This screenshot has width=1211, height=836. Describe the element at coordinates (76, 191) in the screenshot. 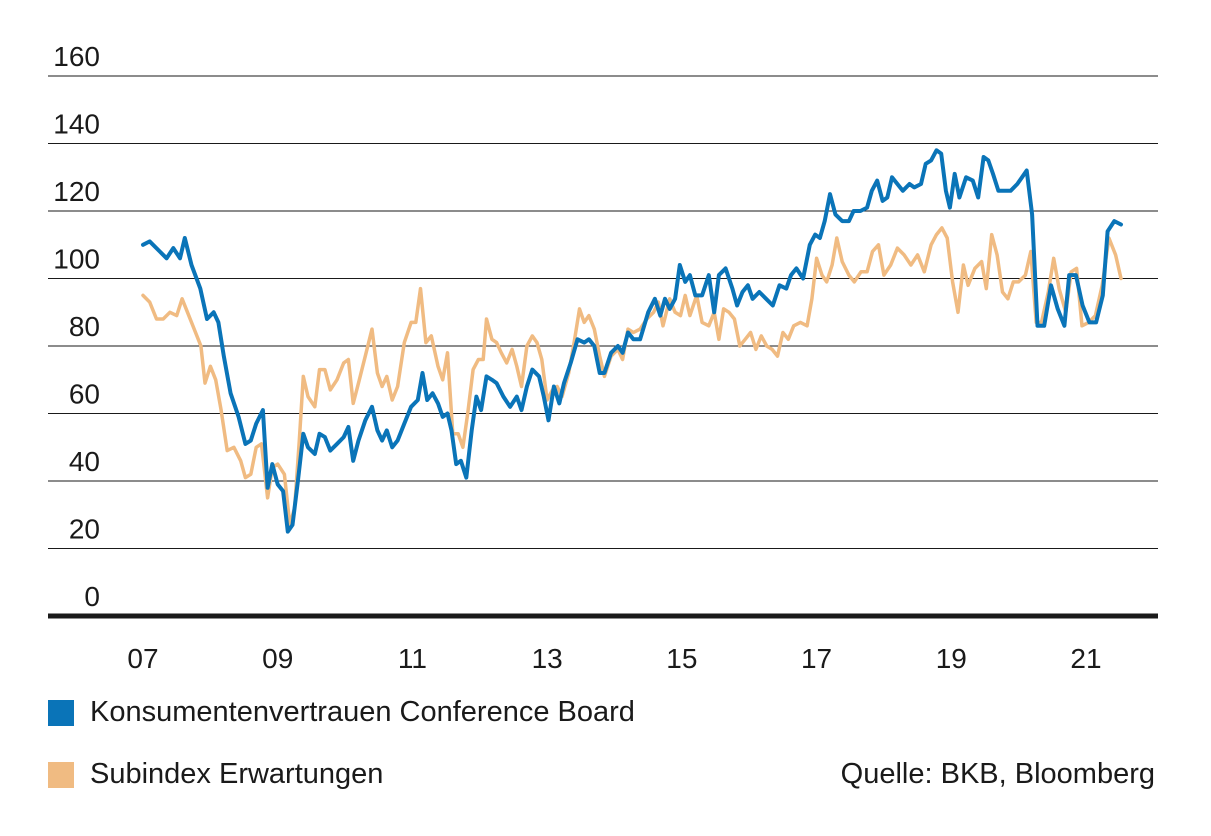

I see `y-tick-label: 120` at that location.